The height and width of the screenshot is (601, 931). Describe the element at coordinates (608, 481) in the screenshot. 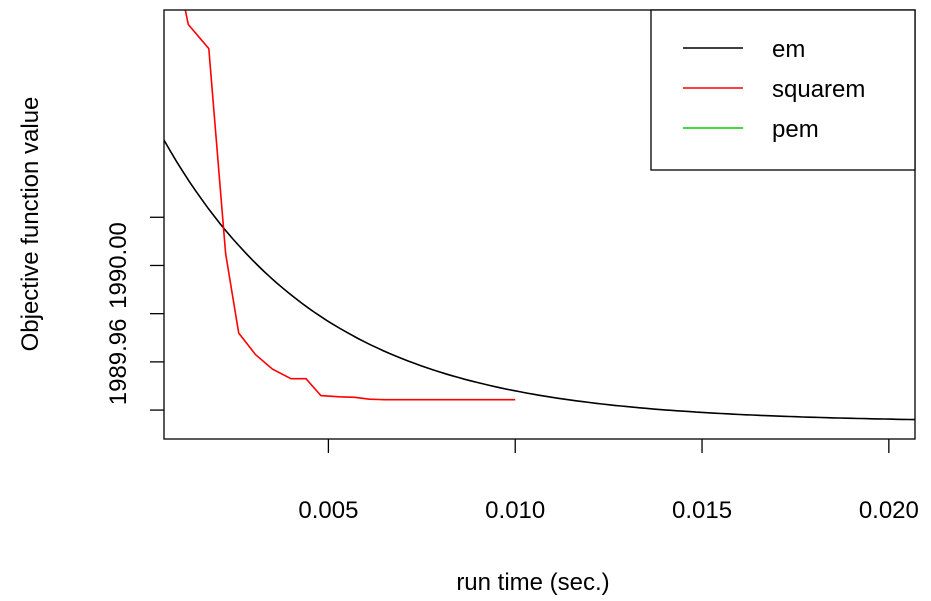

I see `x-axis: 0.005 0.010 0.015 0.020` at that location.